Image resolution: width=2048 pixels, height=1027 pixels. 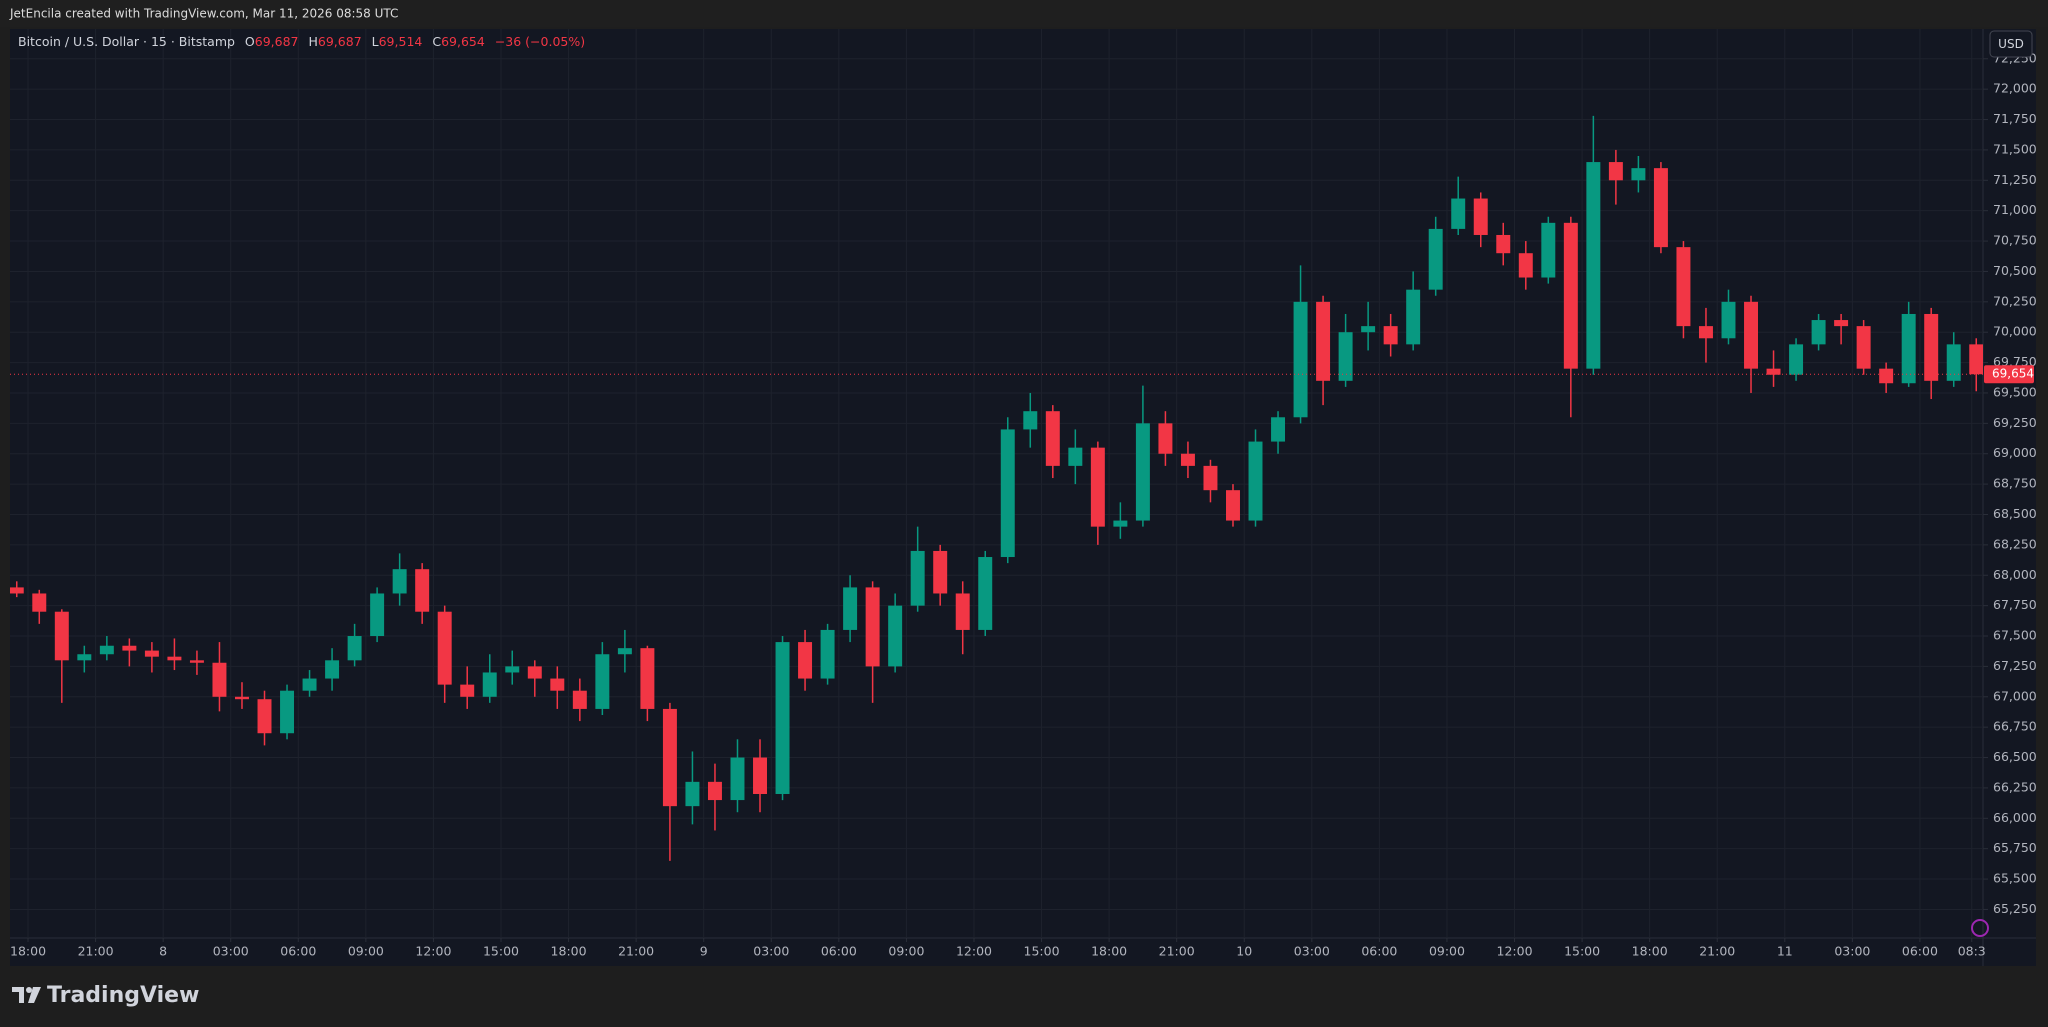 What do you see at coordinates (1980, 928) in the screenshot?
I see `indicator-icon` at bounding box center [1980, 928].